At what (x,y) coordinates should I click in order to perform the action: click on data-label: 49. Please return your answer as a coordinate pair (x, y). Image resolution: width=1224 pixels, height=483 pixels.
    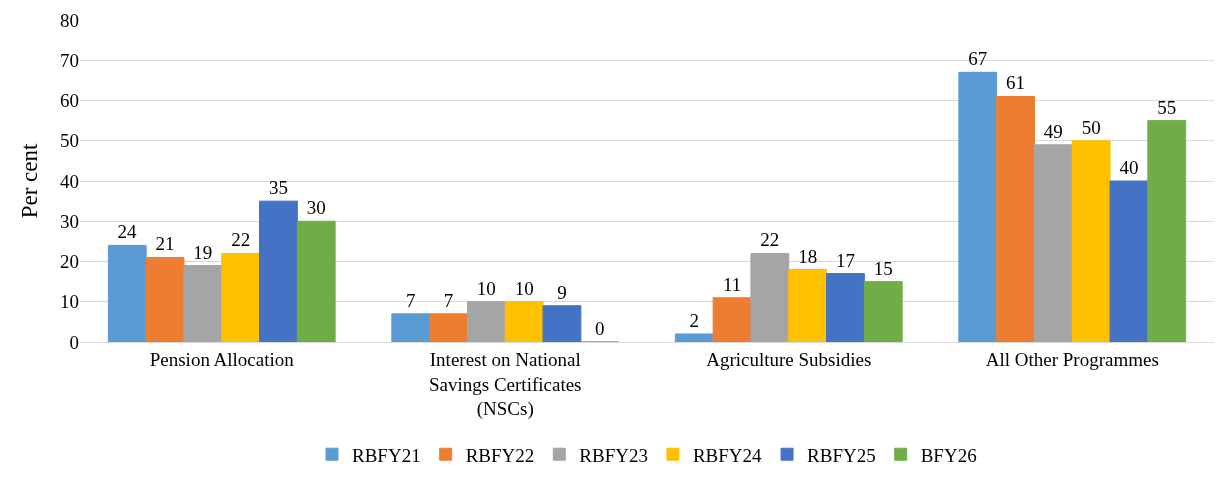
    Looking at the image, I should click on (1053, 131).